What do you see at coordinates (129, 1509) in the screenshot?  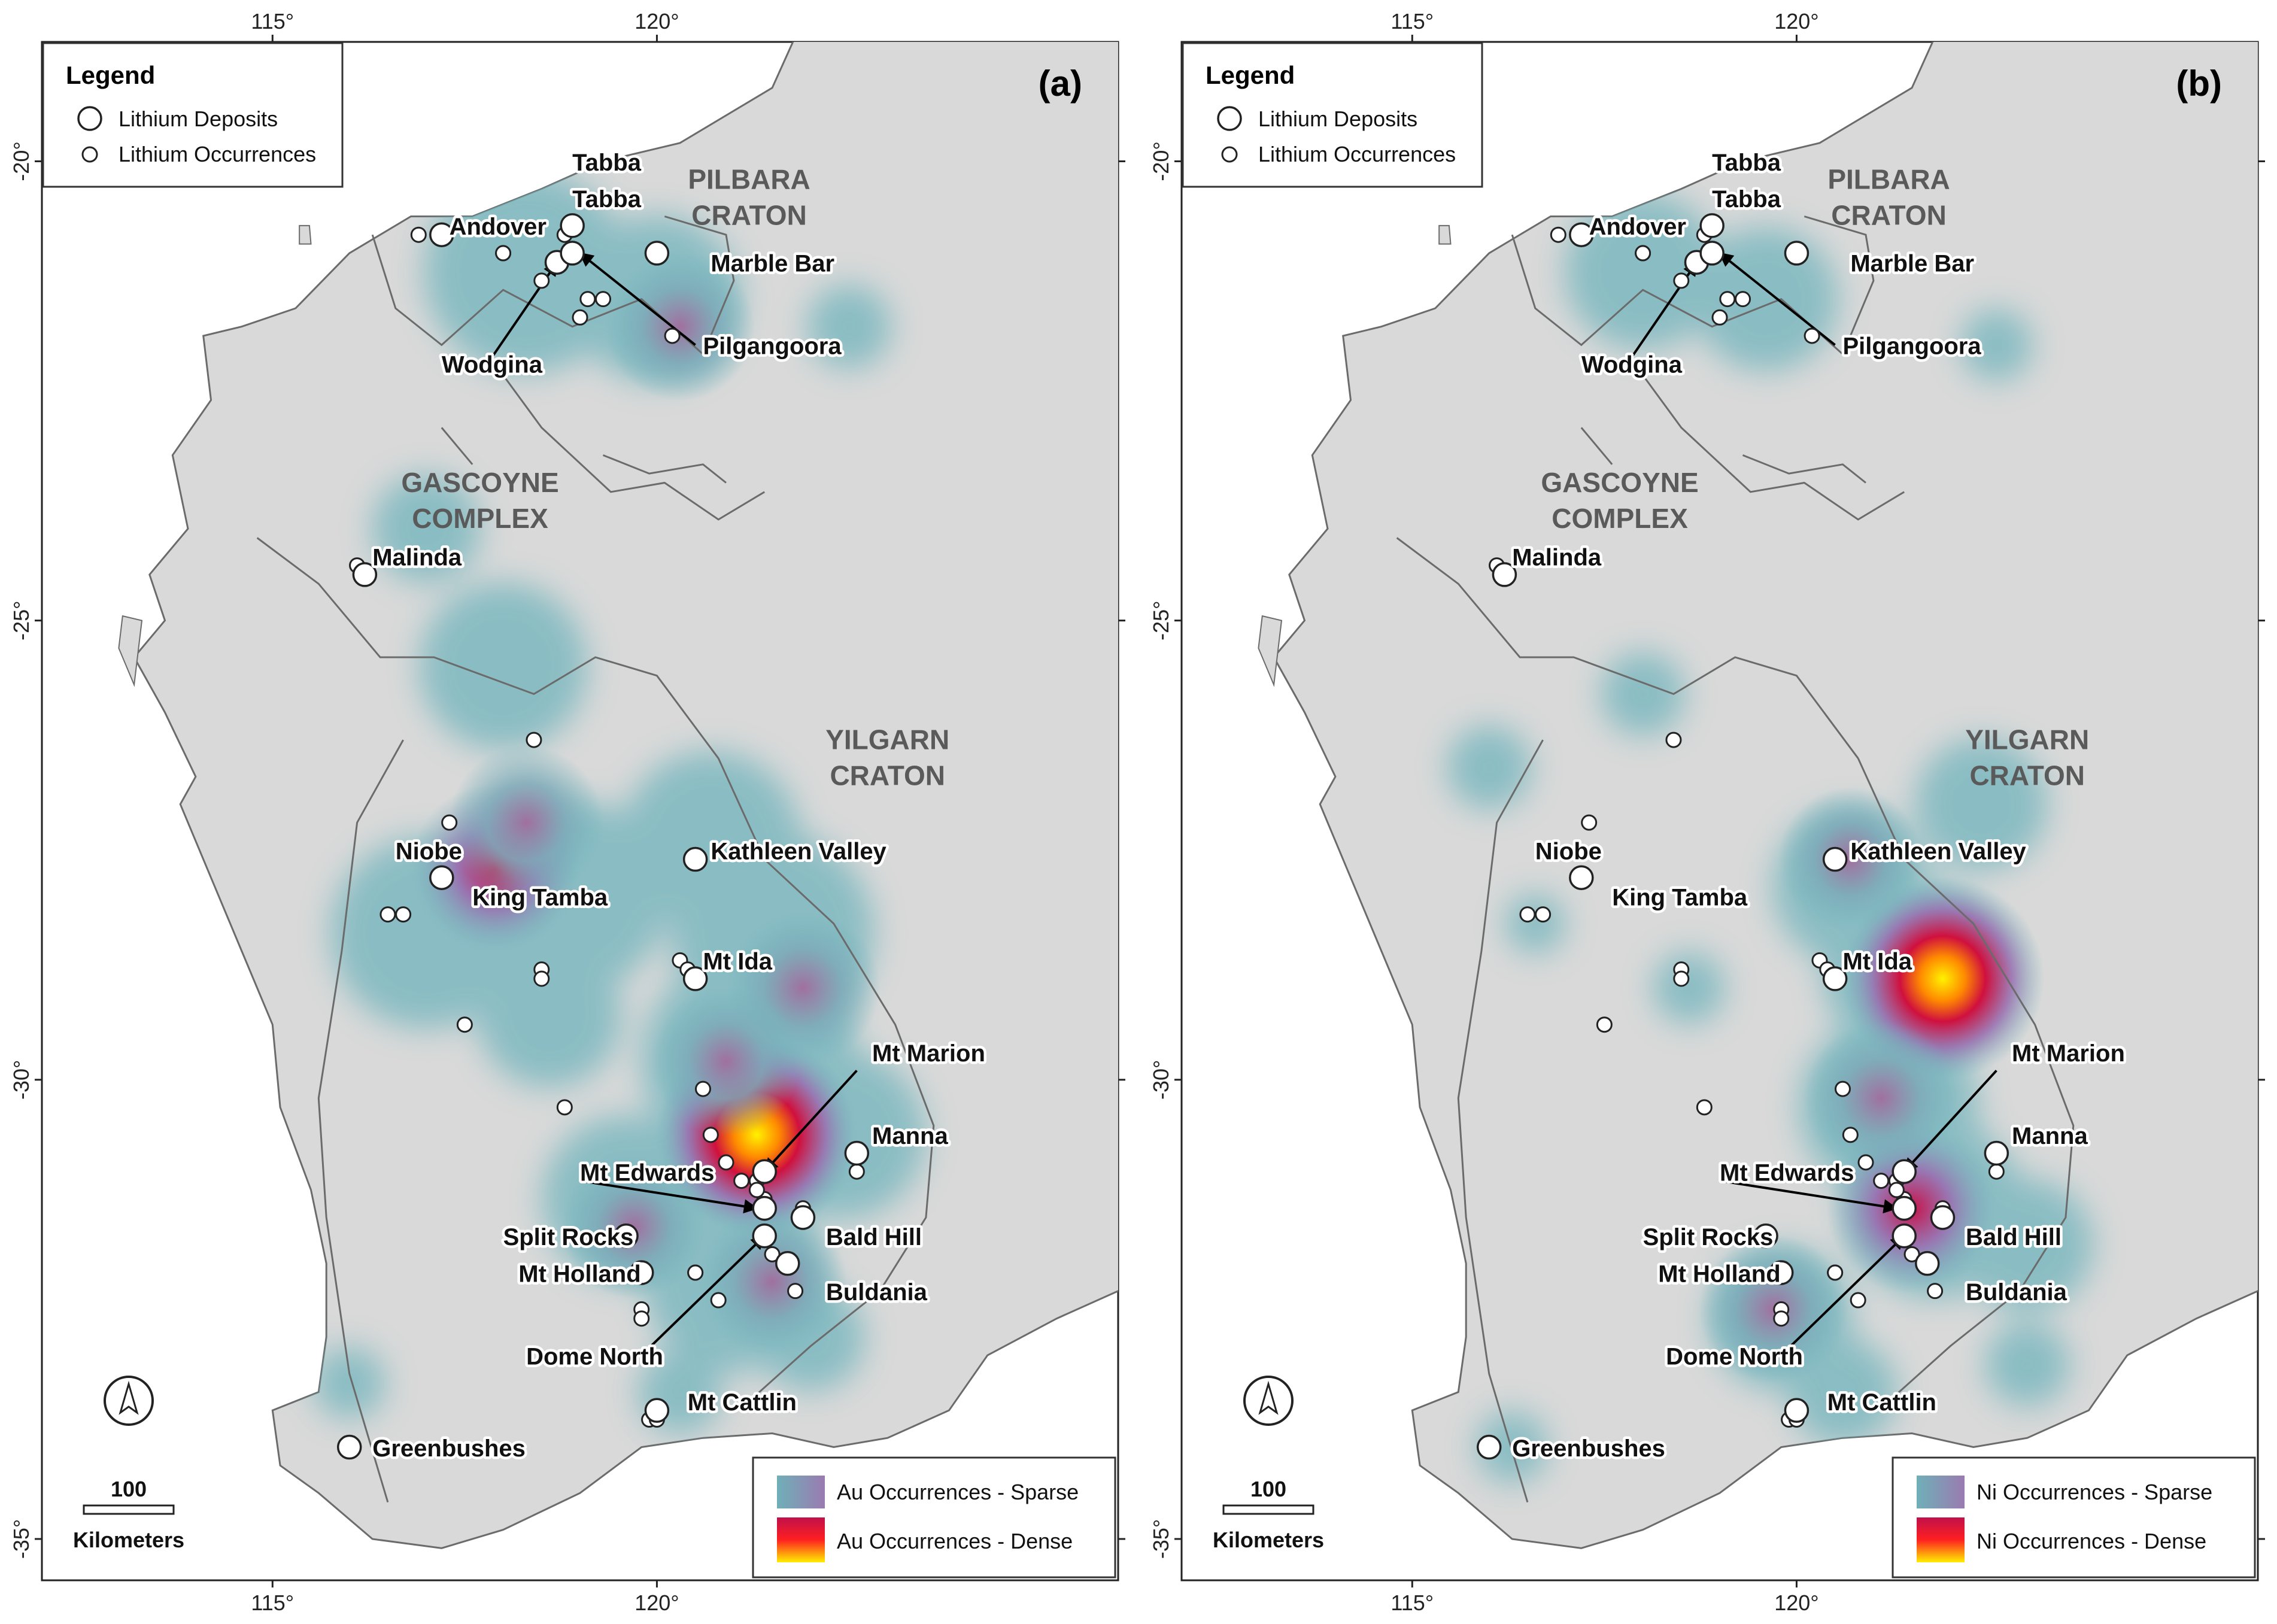 I see `scale-bar-rect` at bounding box center [129, 1509].